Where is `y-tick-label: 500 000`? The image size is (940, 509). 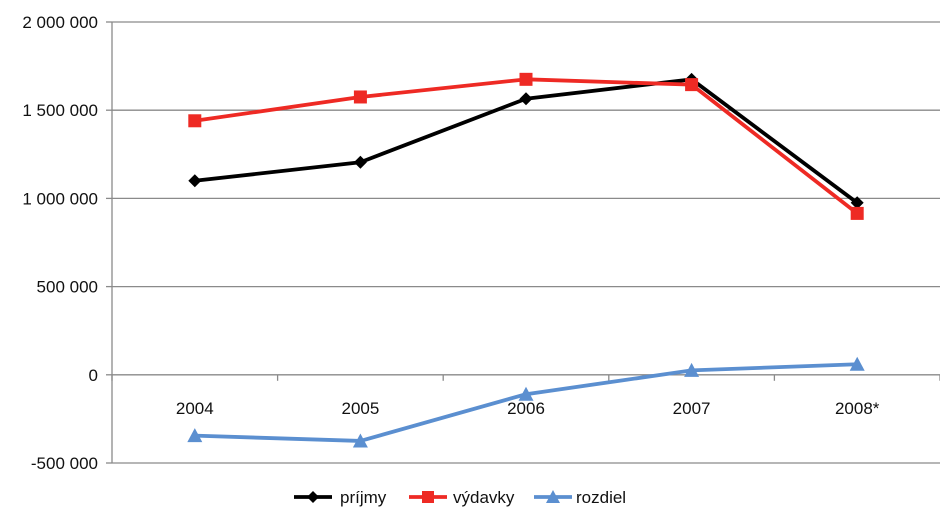 y-tick-label: 500 000 is located at coordinates (67, 287).